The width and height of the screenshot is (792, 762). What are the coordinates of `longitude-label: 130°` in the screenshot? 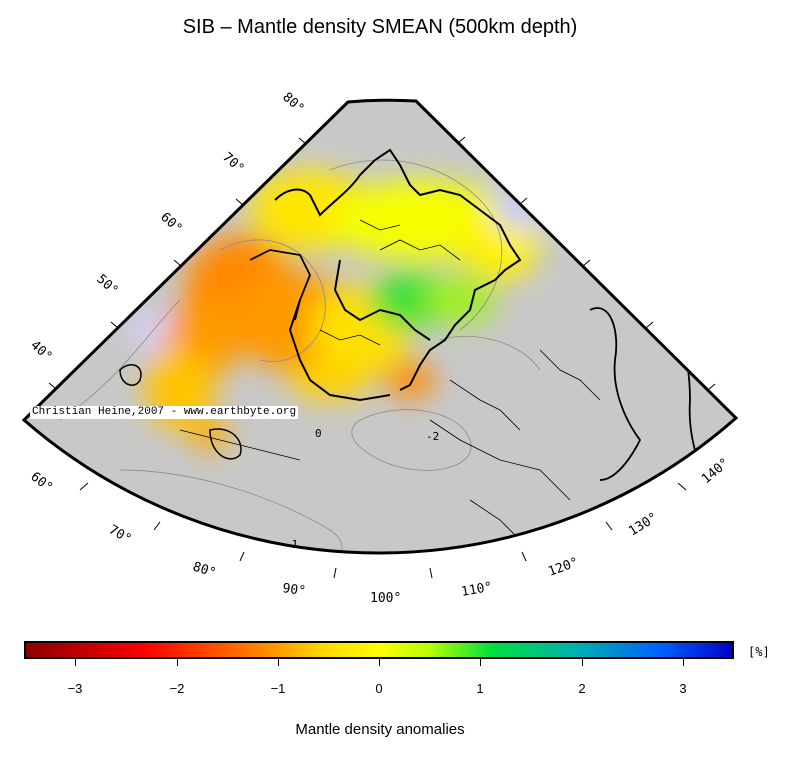 It's located at (643, 524).